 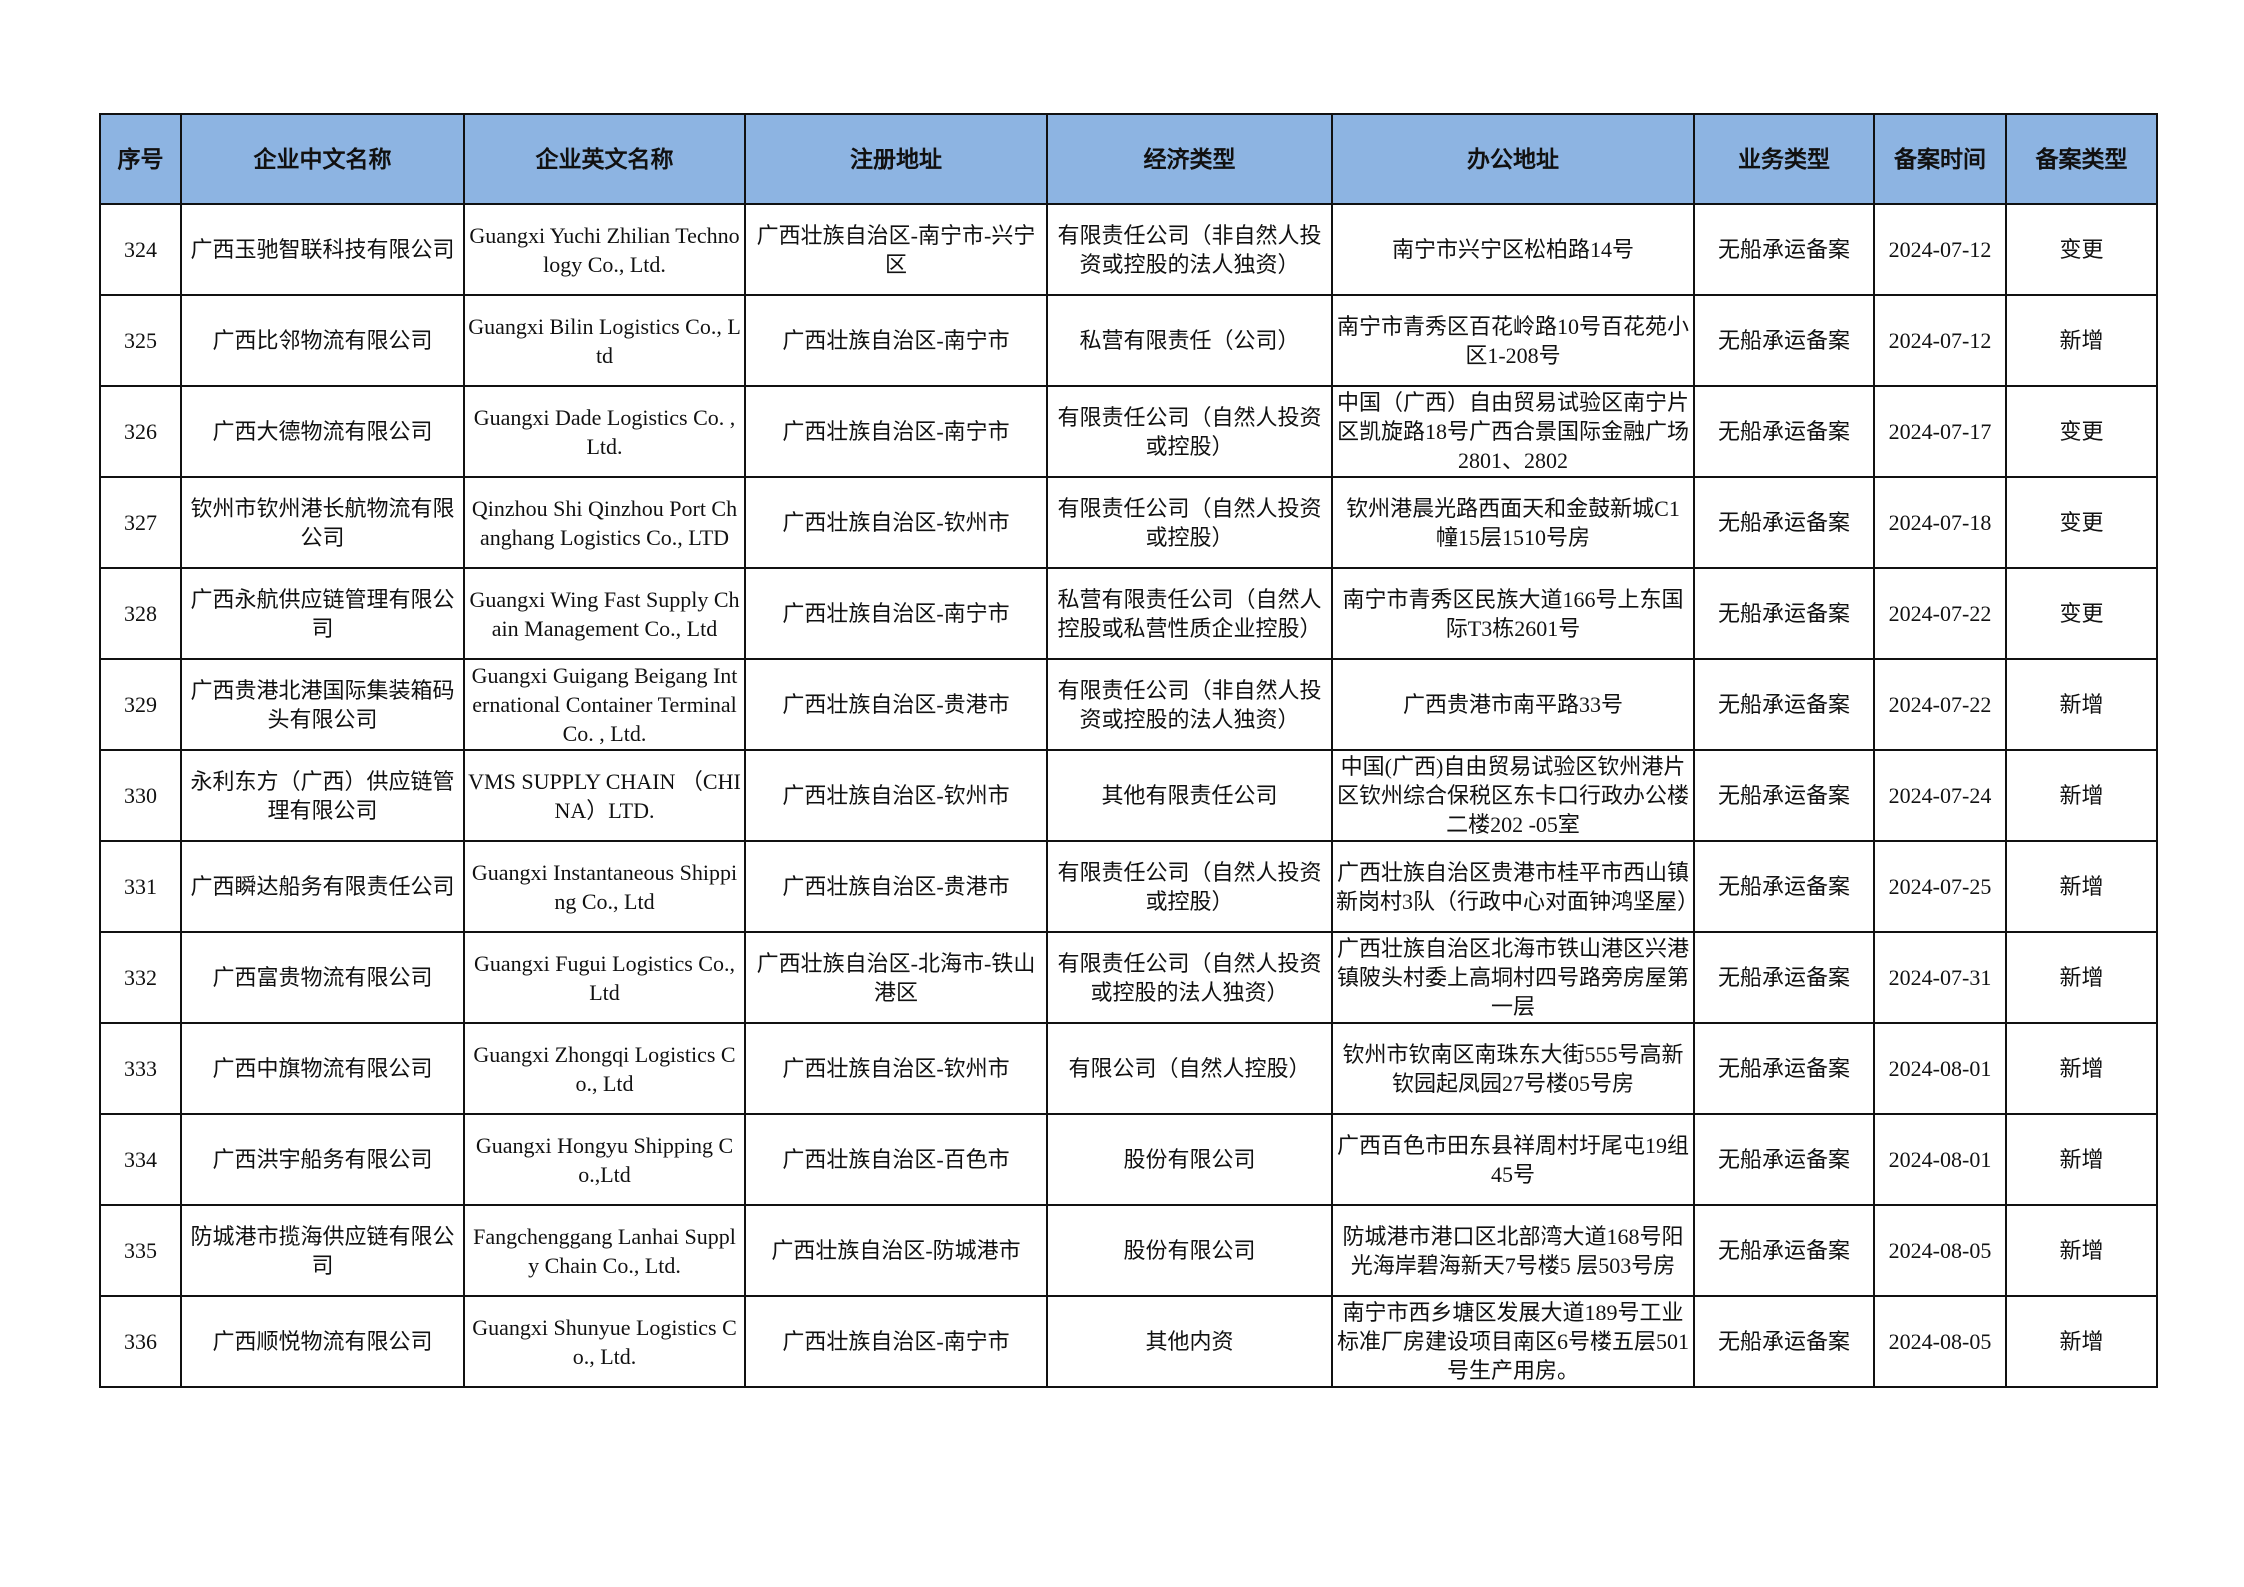 I want to click on header-reg-address: 注册地址, so click(x=896, y=159).